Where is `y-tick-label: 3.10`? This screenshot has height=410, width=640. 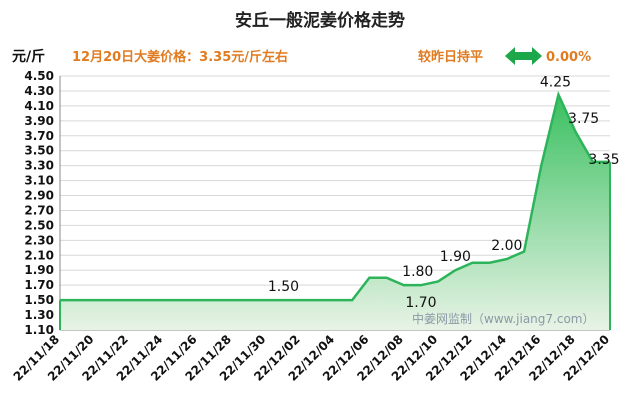 y-tick-label: 3.10 is located at coordinates (39, 181).